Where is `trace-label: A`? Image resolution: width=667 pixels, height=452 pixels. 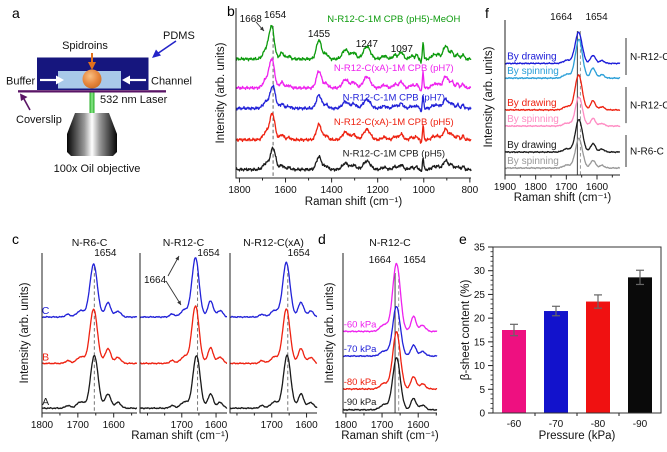
trace-label: A is located at coordinates (45, 402).